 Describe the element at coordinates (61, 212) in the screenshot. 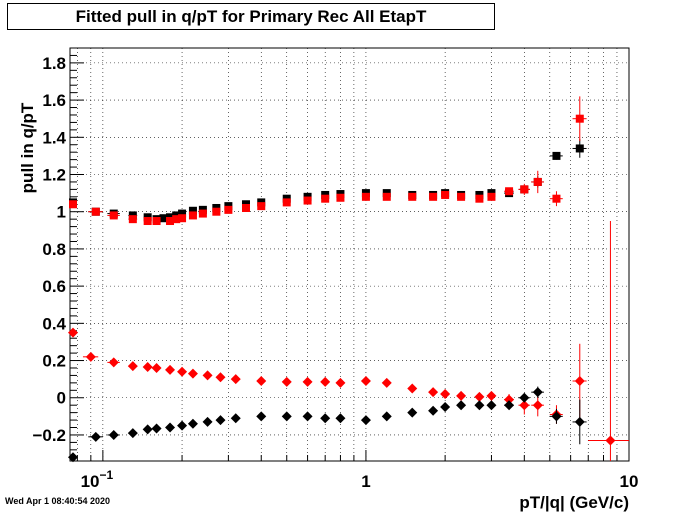

I see `y-tick-label: 1` at that location.